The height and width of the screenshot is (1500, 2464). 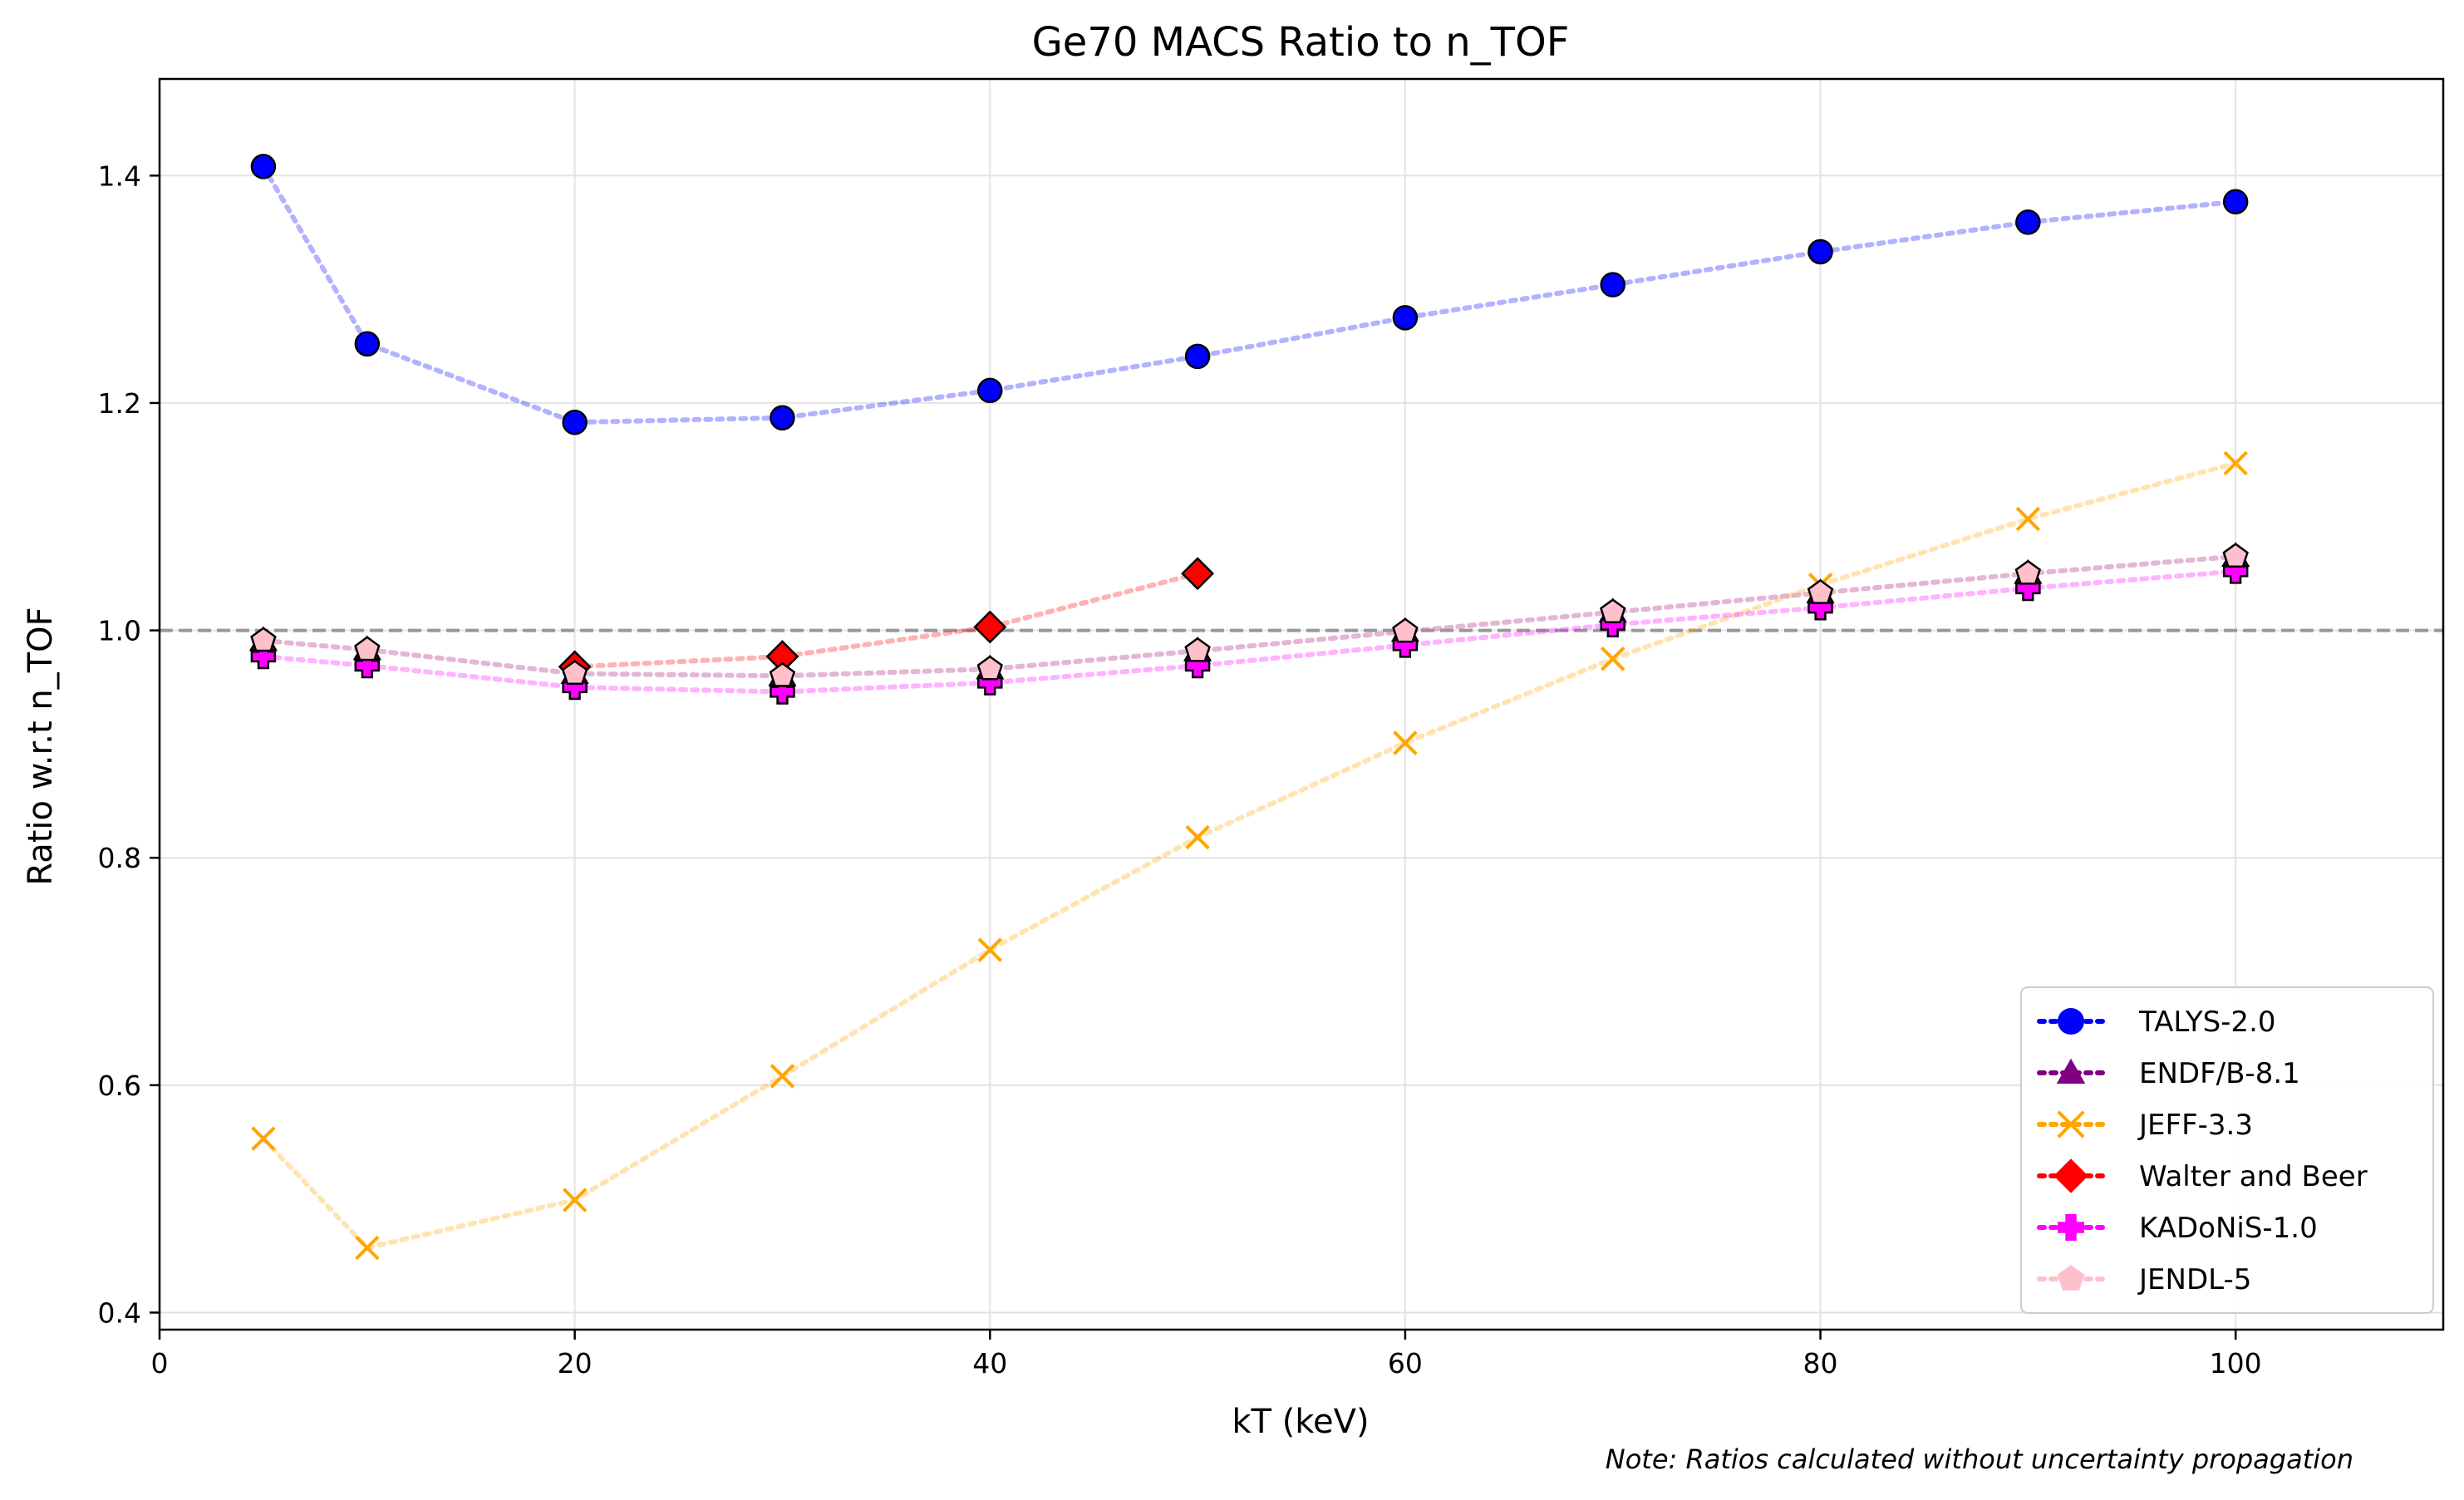 I want to click on legend-label-talys-2-0: TALYS-2.0, so click(x=2207, y=1022).